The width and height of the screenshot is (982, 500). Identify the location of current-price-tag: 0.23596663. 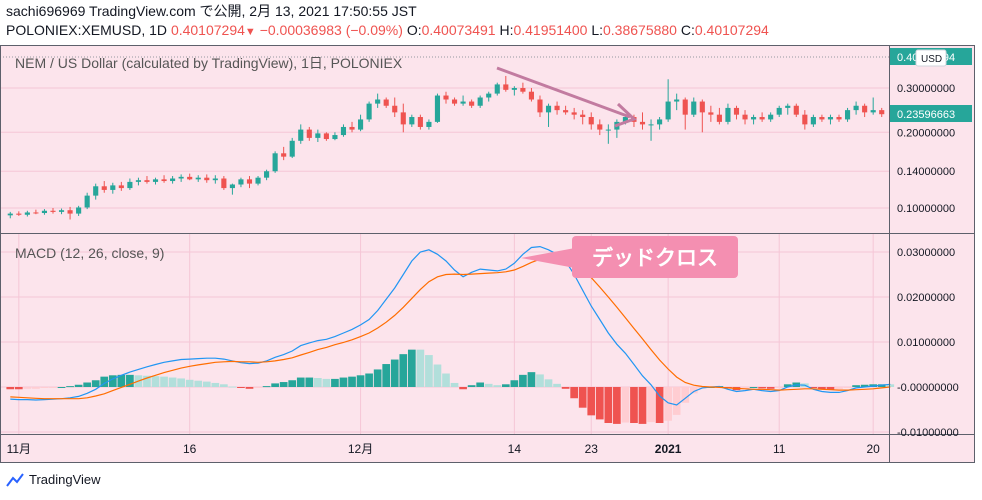
(931, 113).